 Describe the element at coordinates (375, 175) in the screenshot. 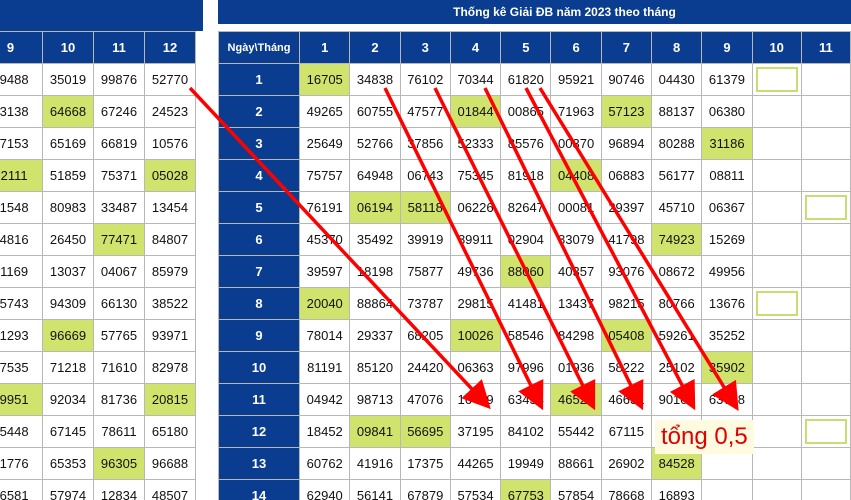

I see `number-cell: 64948` at that location.